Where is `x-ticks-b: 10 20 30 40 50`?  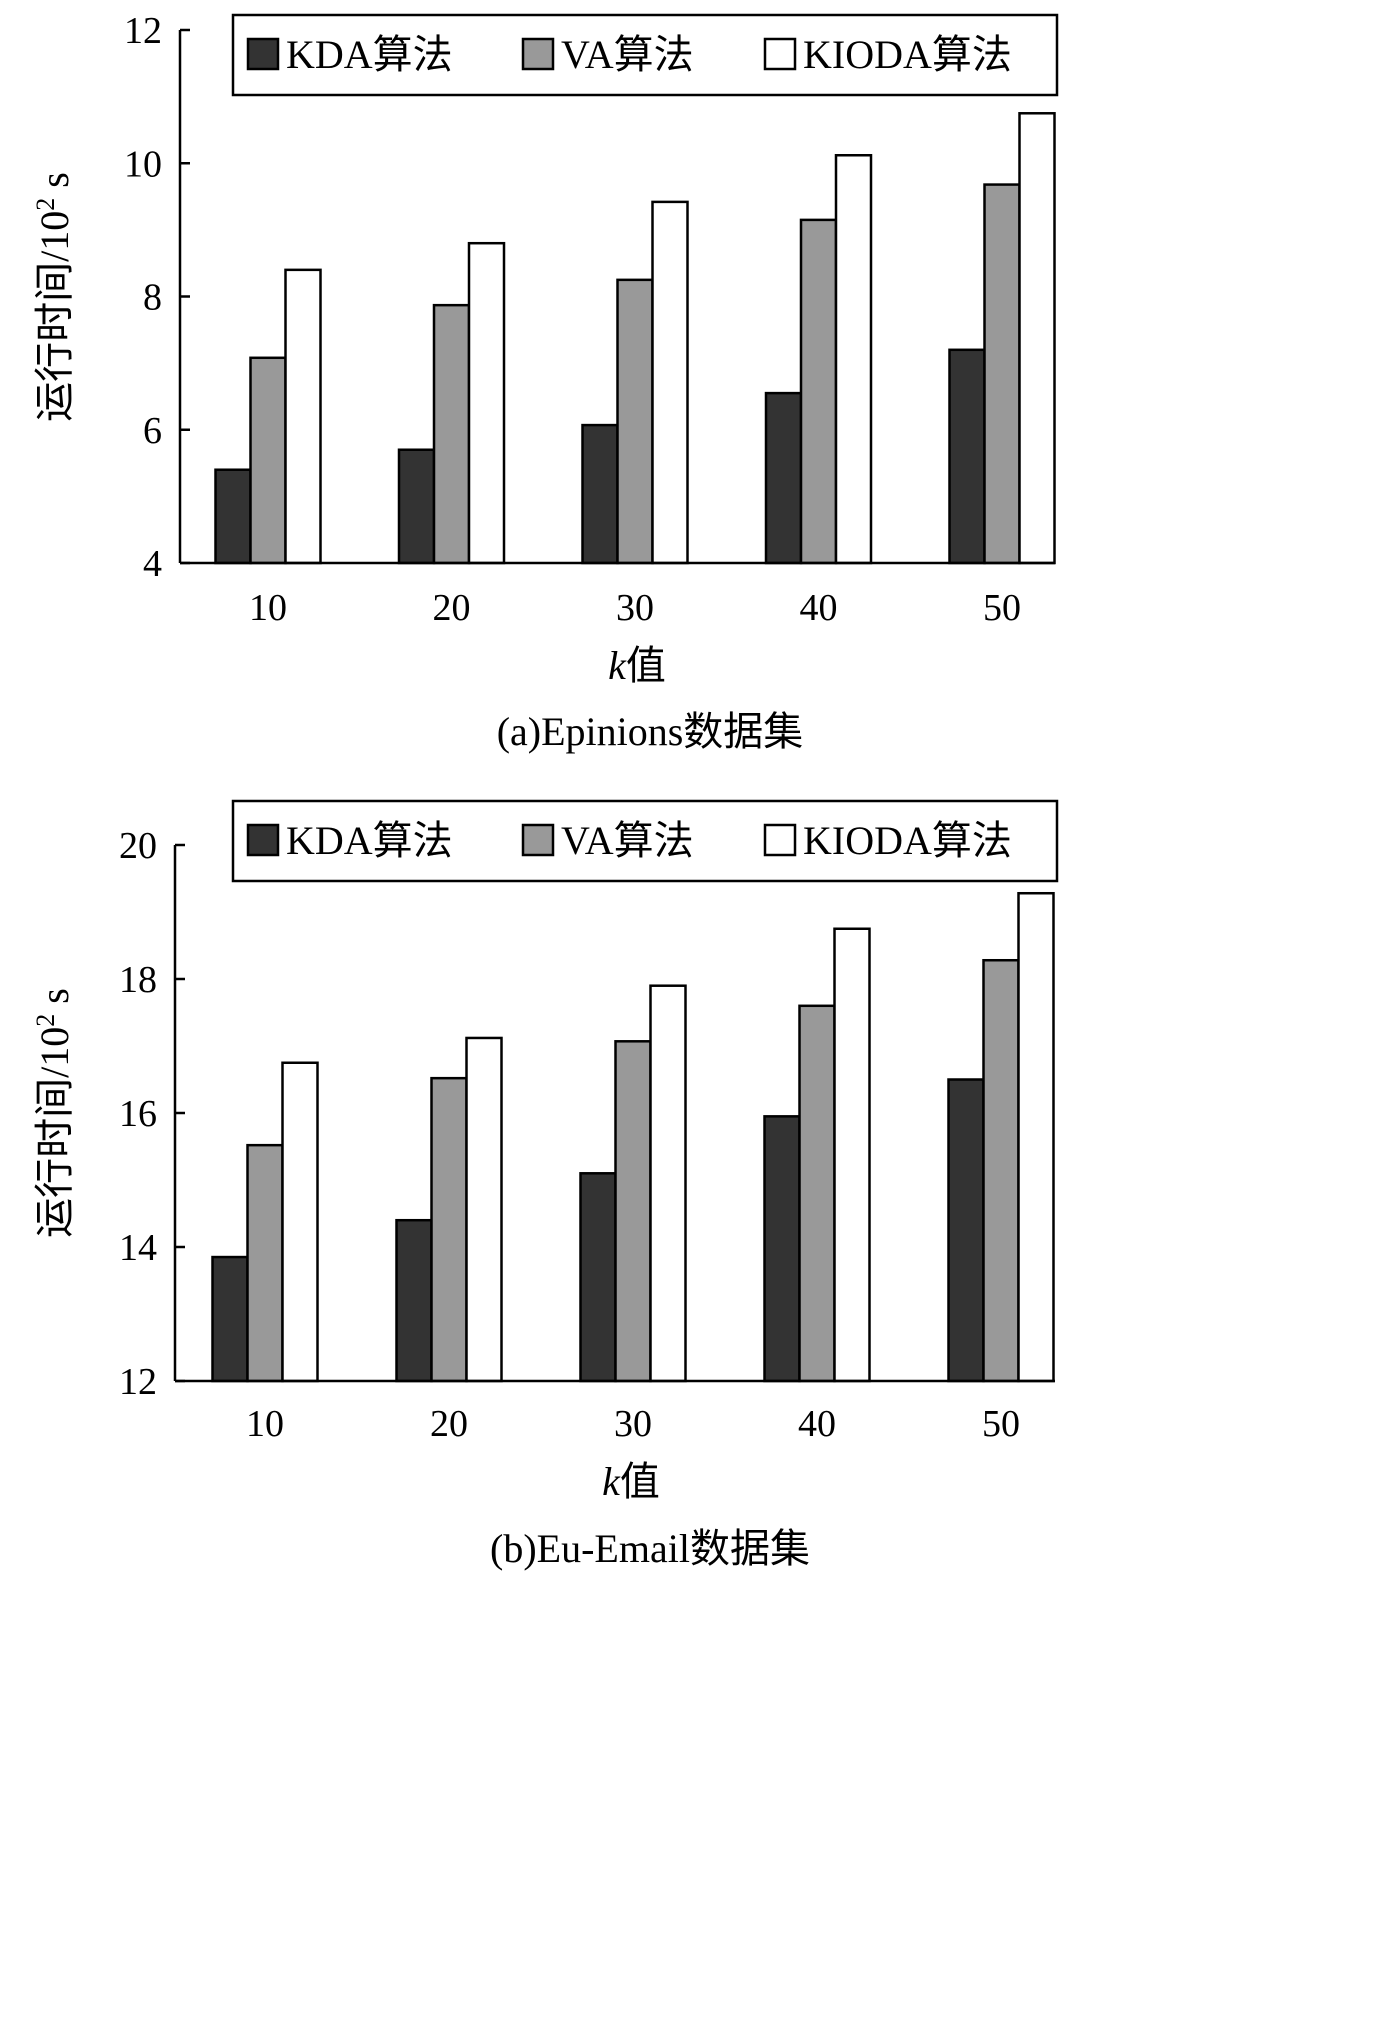
x-ticks-b: 10 20 30 40 50 is located at coordinates (633, 1424).